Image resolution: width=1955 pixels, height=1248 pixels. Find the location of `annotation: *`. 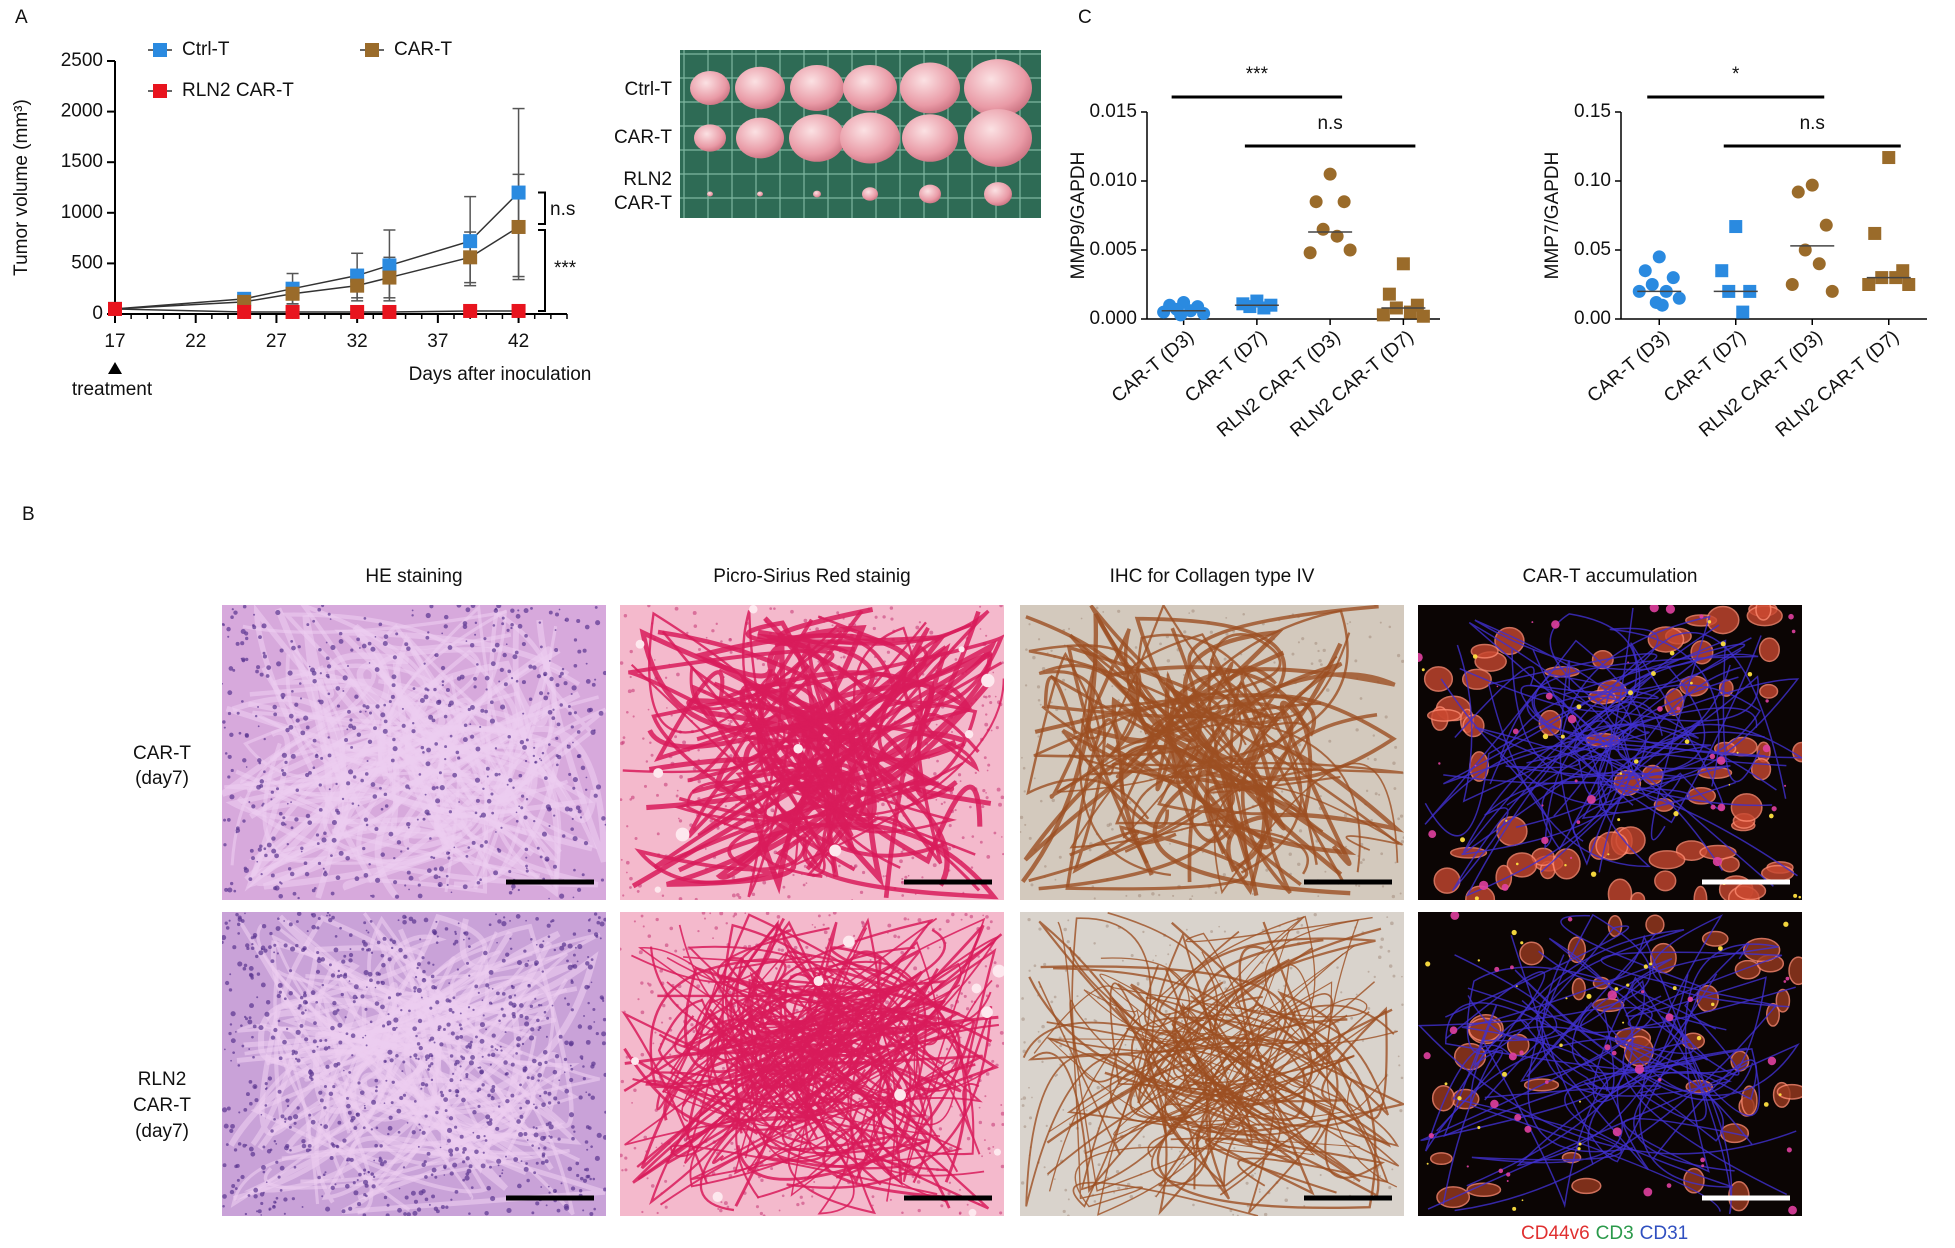

annotation: * is located at coordinates (1736, 74).